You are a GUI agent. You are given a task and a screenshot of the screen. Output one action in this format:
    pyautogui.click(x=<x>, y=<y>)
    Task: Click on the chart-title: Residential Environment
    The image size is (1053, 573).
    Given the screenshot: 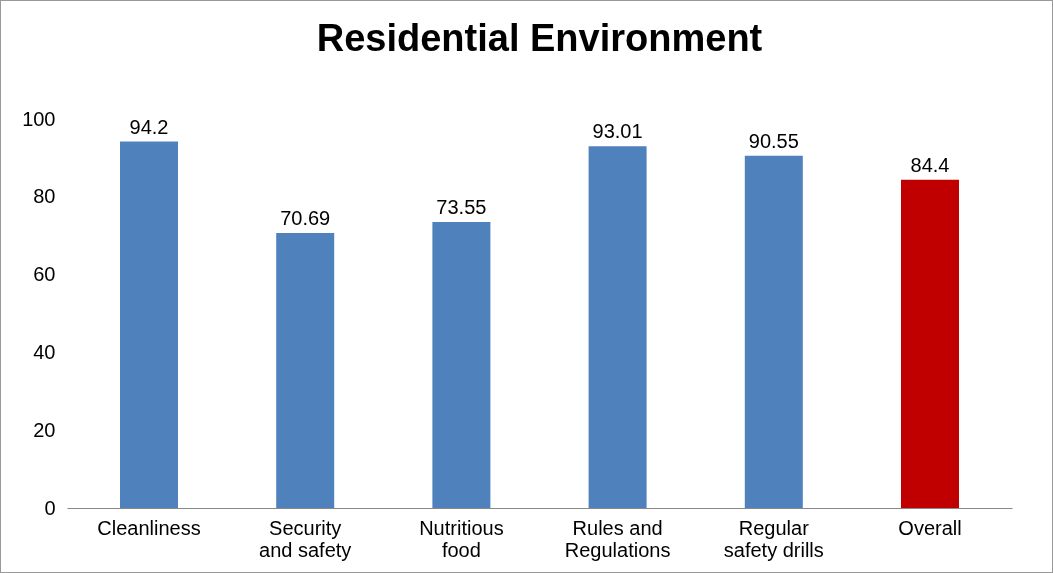 What is the action you would take?
    pyautogui.click(x=539, y=38)
    